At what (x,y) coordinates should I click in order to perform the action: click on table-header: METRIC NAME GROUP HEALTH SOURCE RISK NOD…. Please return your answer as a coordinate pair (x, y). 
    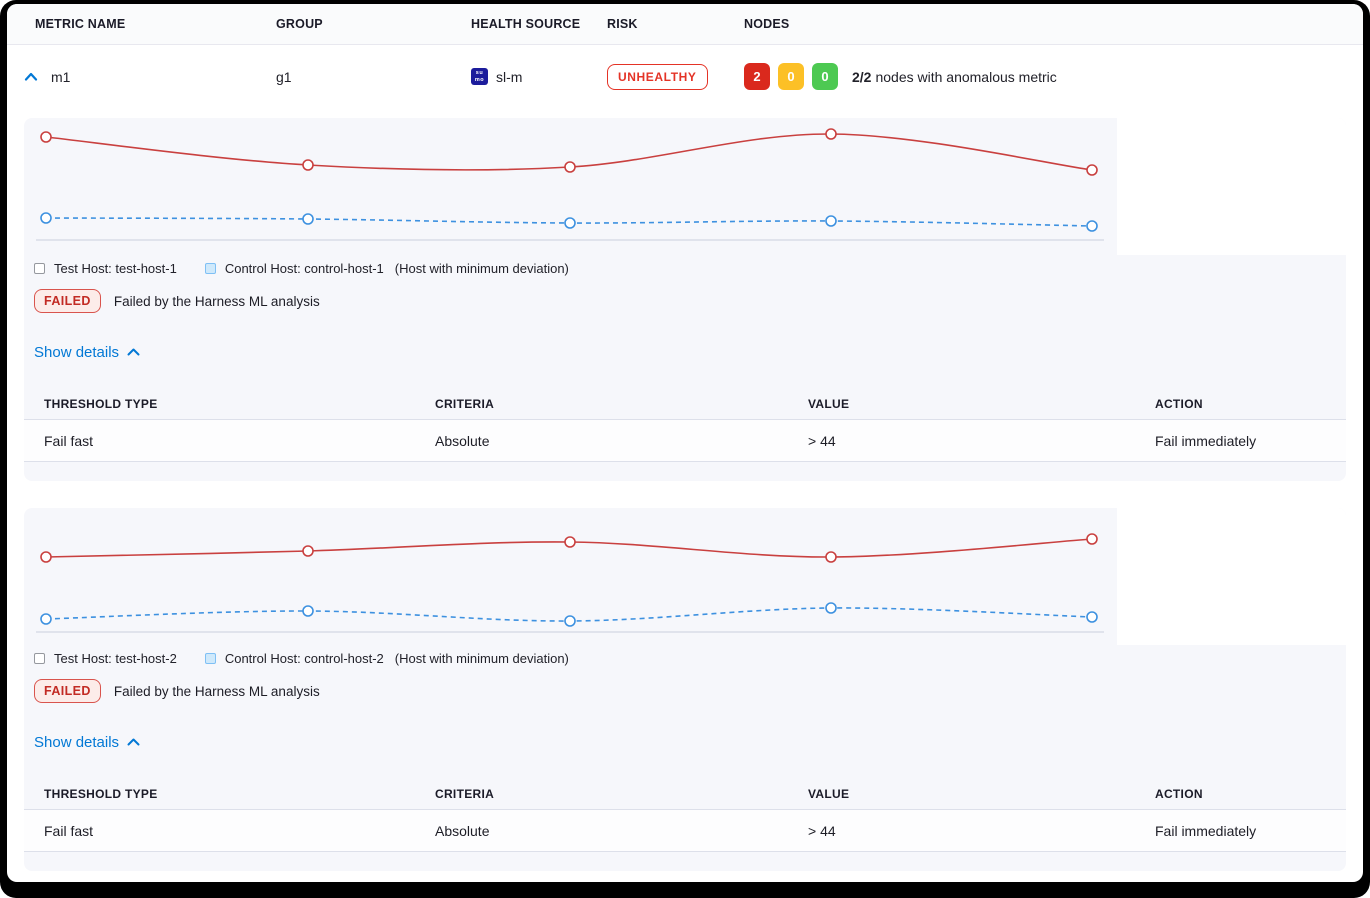
    Looking at the image, I should click on (685, 24).